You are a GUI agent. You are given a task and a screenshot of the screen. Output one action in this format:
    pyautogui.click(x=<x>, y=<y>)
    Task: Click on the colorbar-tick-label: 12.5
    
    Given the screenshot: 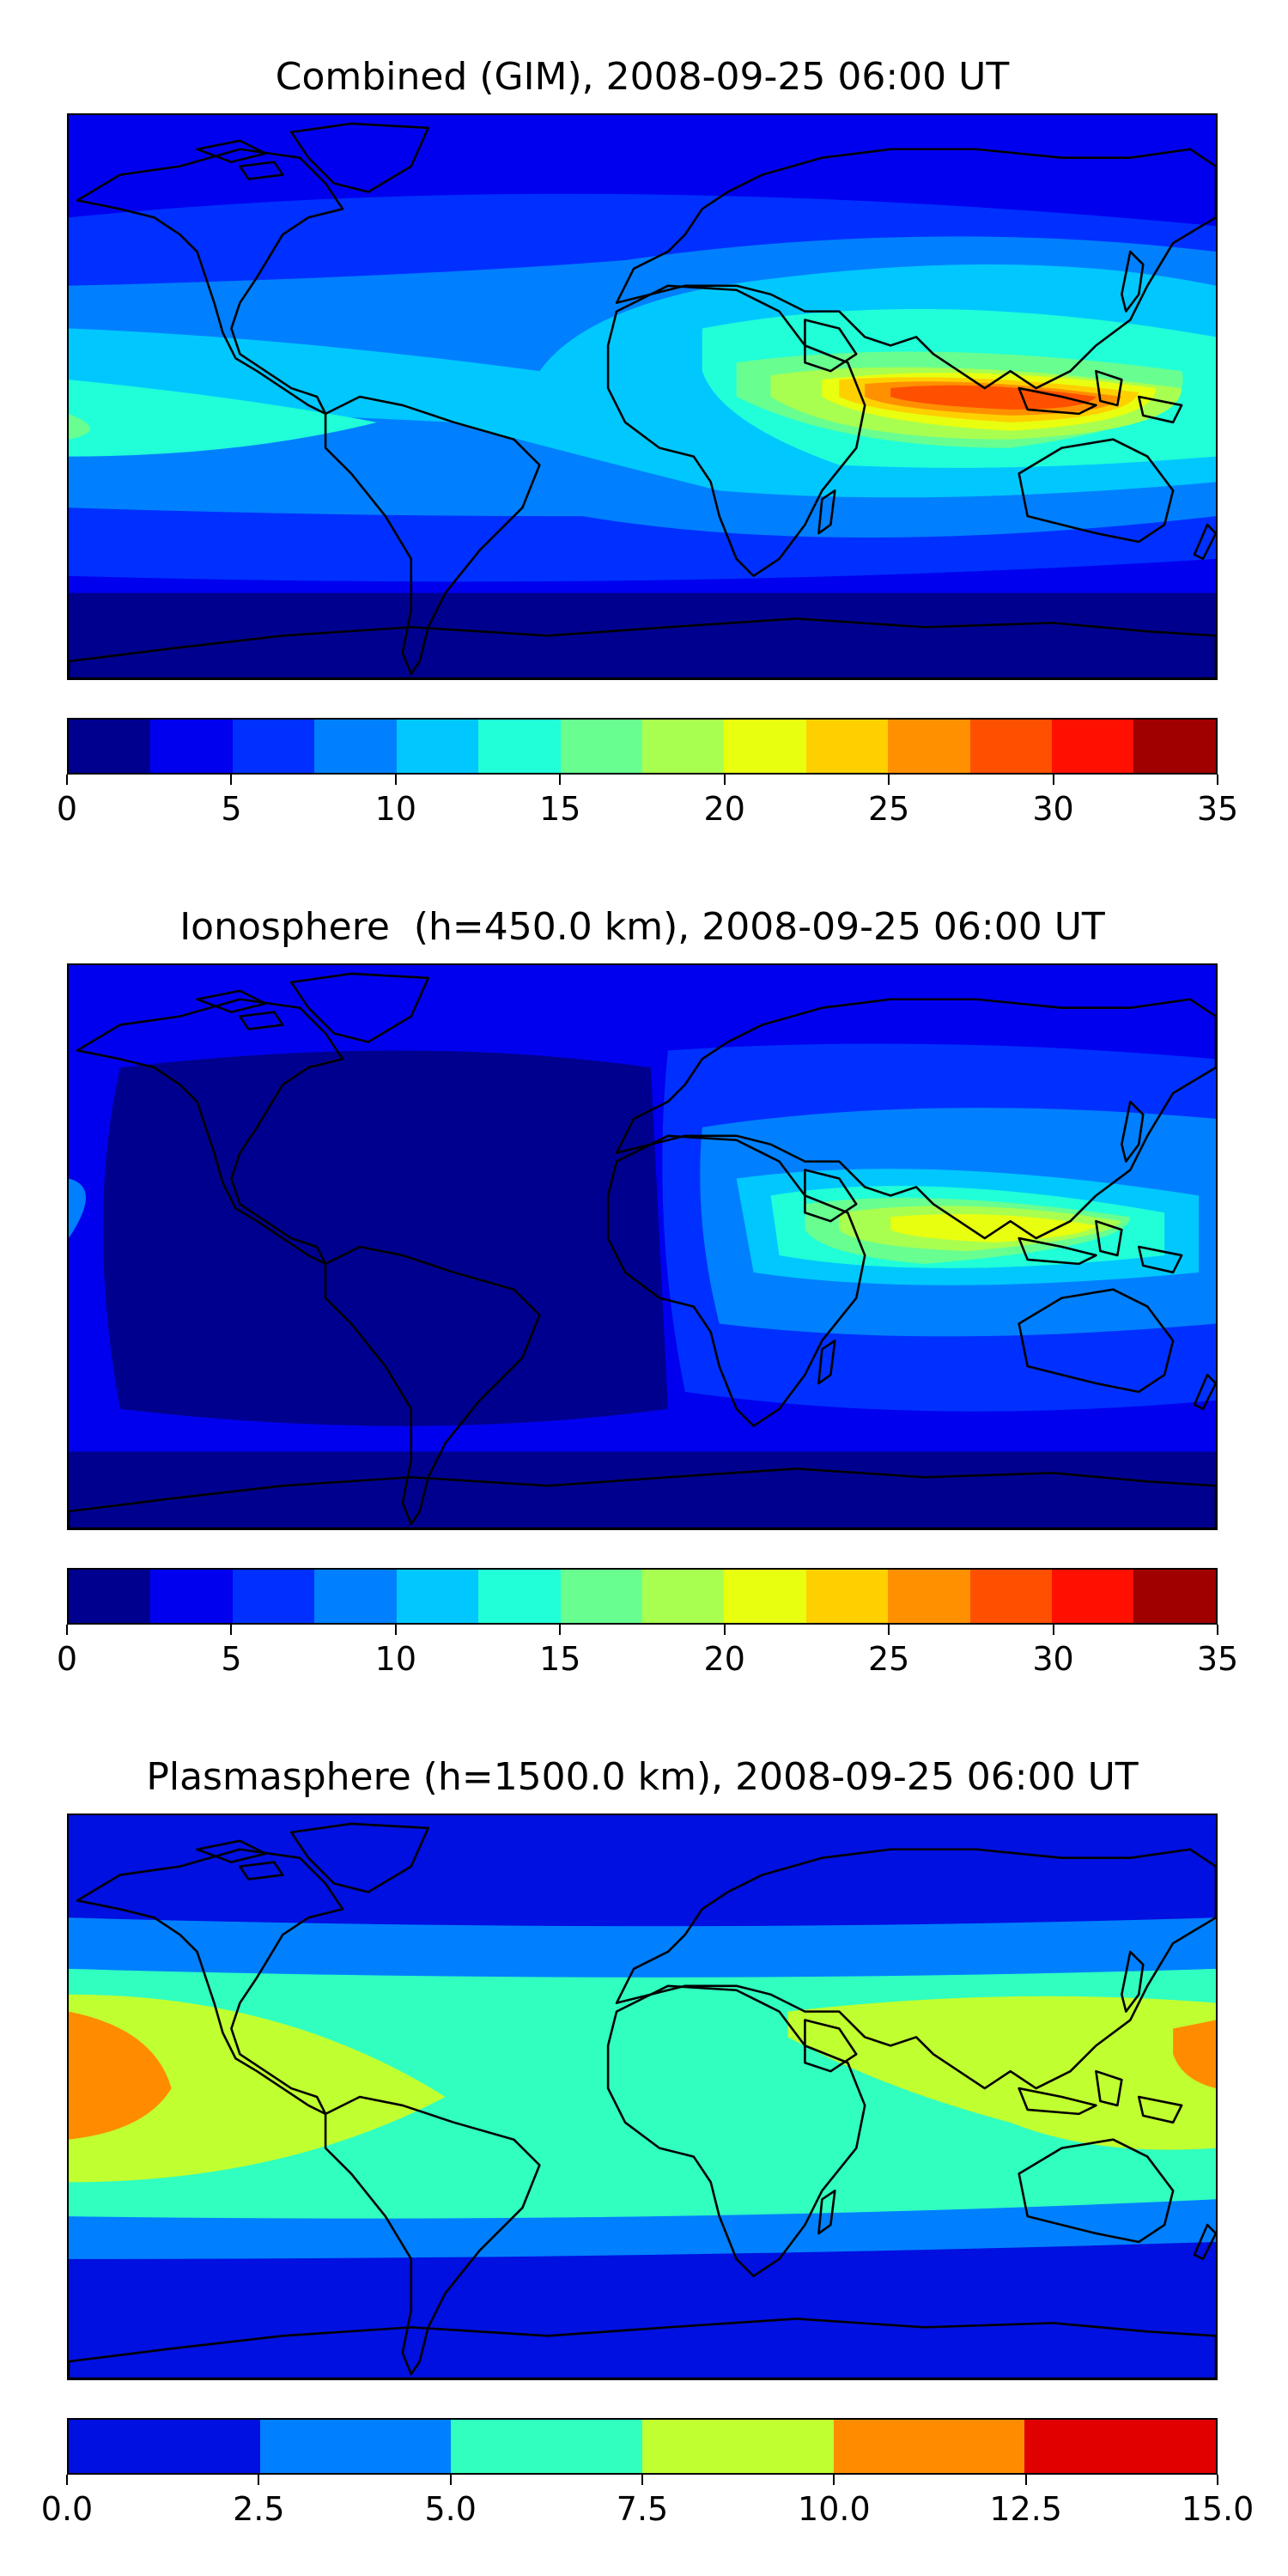 What is the action you would take?
    pyautogui.click(x=1025, y=2509)
    